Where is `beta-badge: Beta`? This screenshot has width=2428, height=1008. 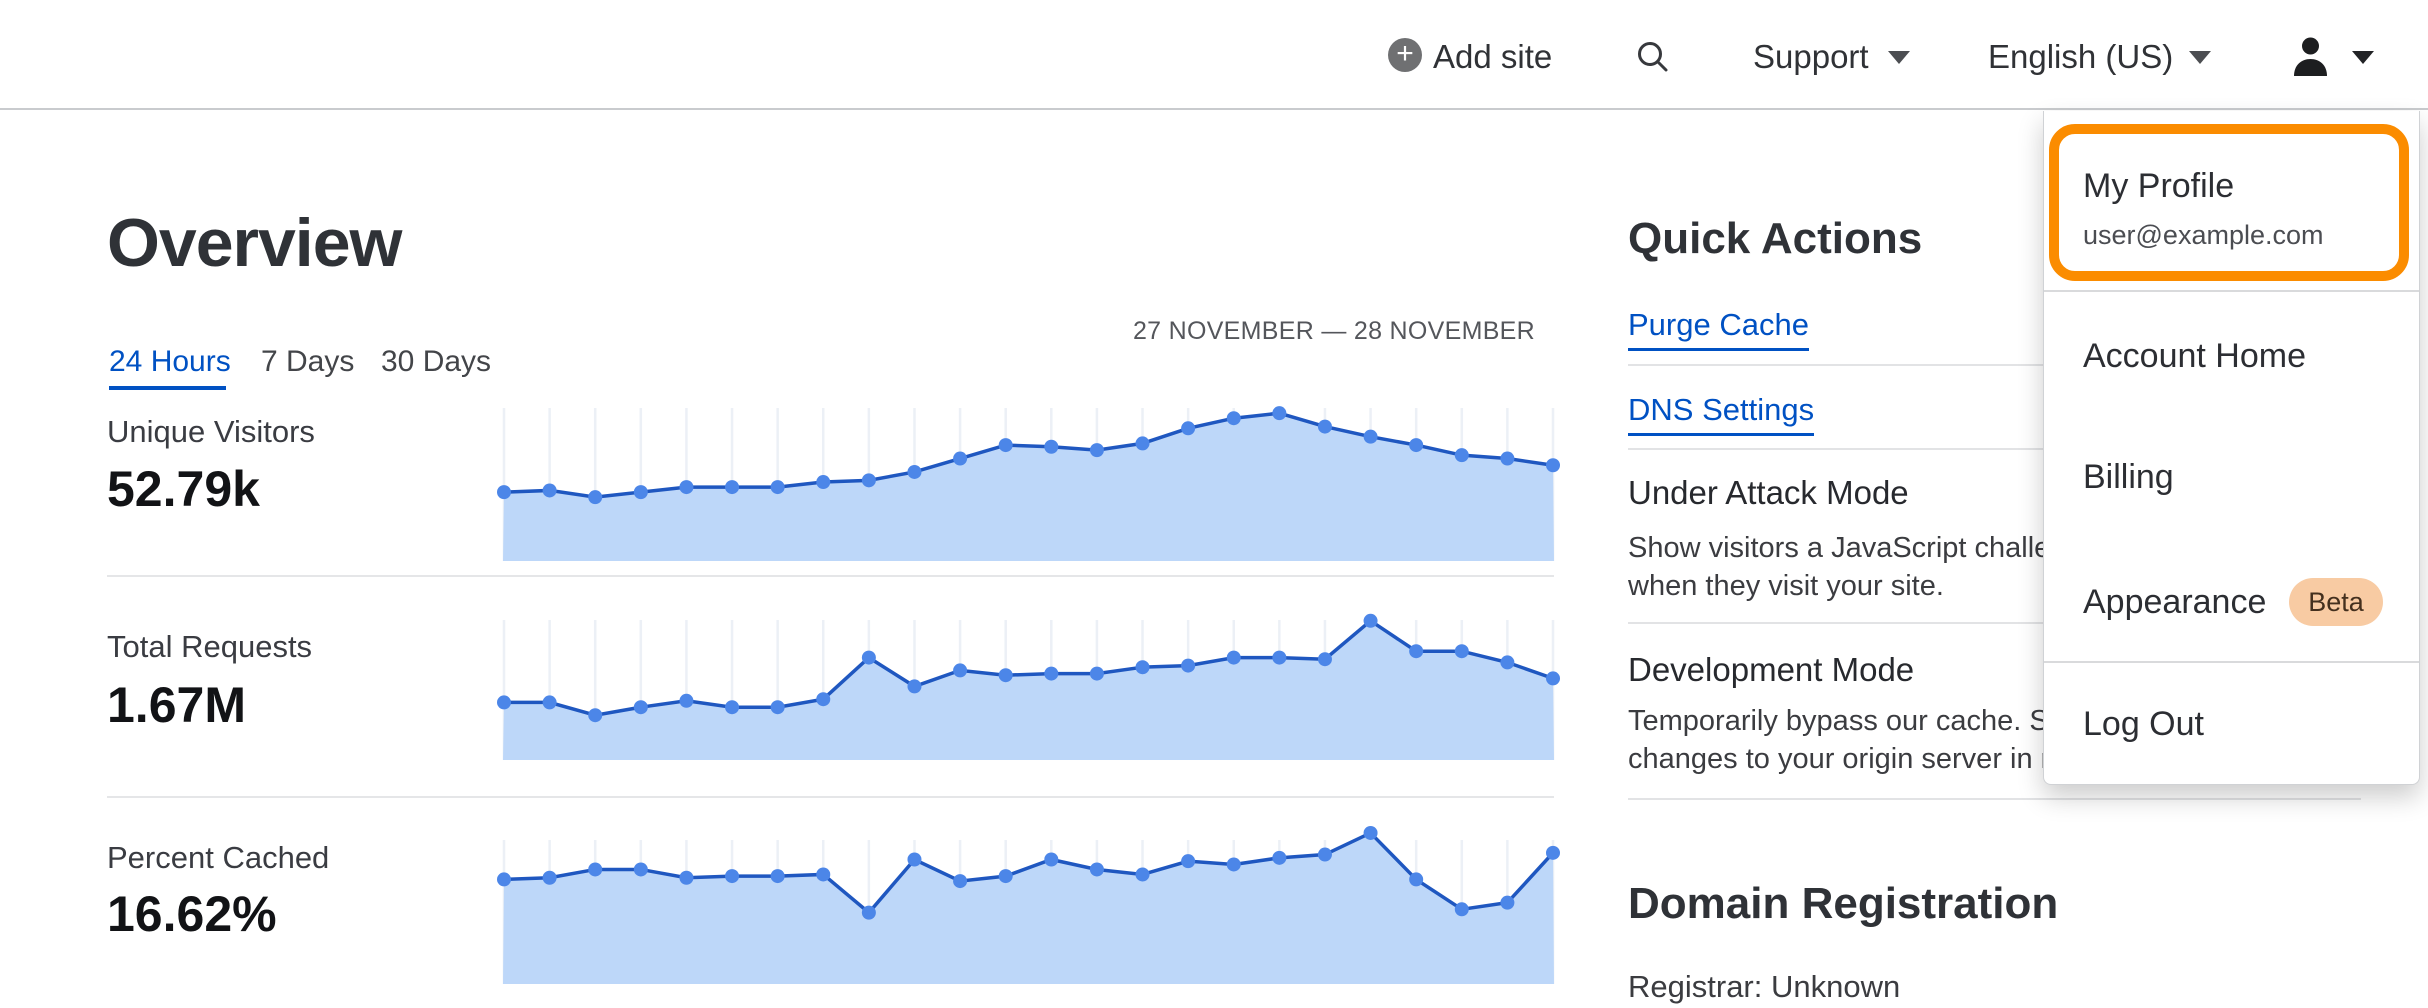 beta-badge: Beta is located at coordinates (2336, 602).